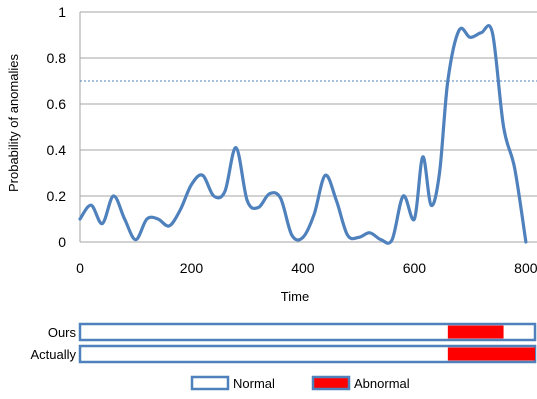 Image resolution: width=537 pixels, height=399 pixels. I want to click on x-axis-label: Time, so click(295, 296).